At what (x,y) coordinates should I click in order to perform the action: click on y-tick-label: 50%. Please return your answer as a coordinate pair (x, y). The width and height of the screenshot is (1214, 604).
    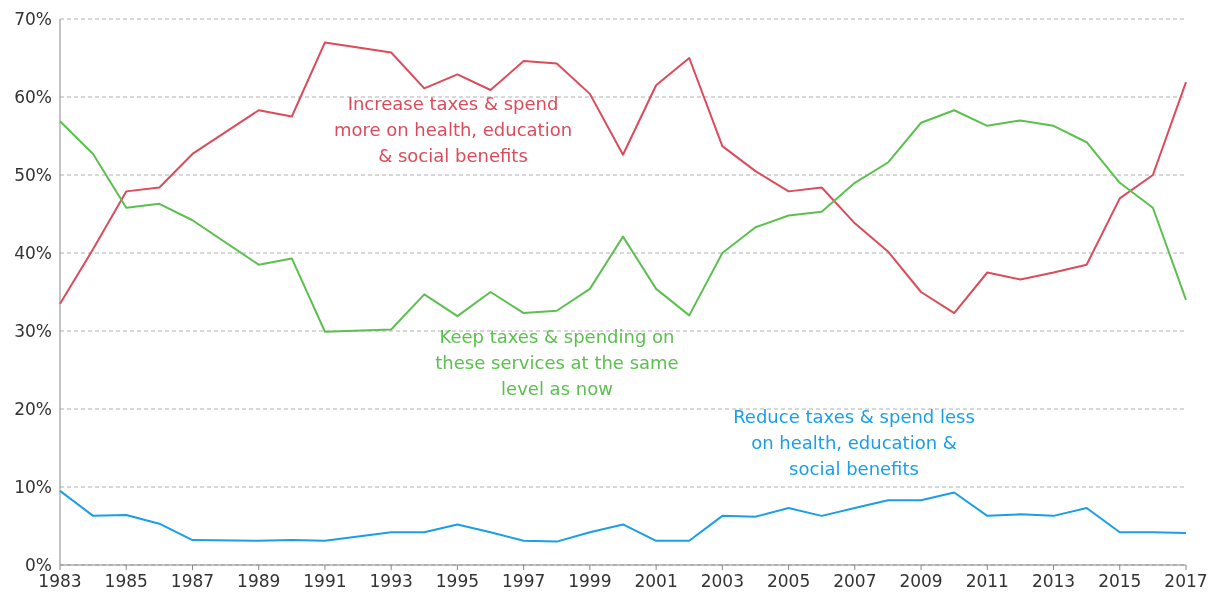
    Looking at the image, I should click on (33, 174).